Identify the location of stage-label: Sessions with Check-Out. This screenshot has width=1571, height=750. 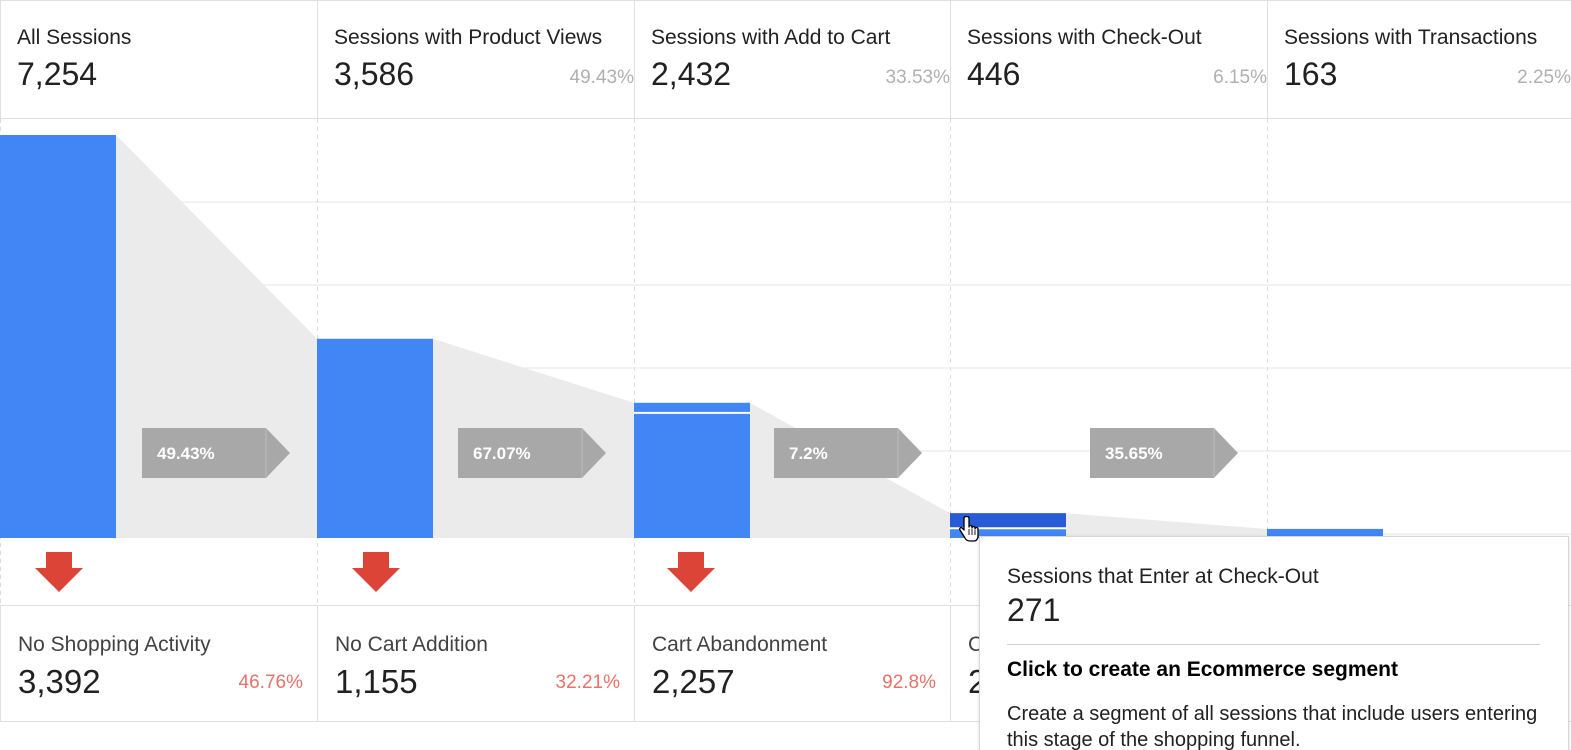
(1084, 37).